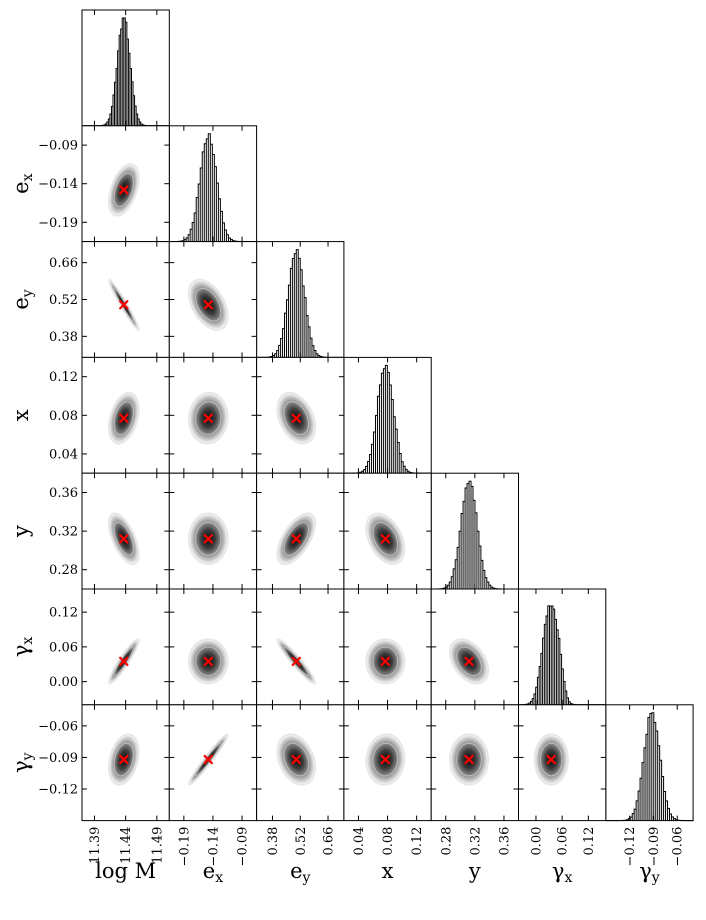 Image resolution: width=706 pixels, height=920 pixels. I want to click on density-panel-ey-vs-ex, so click(213, 299).